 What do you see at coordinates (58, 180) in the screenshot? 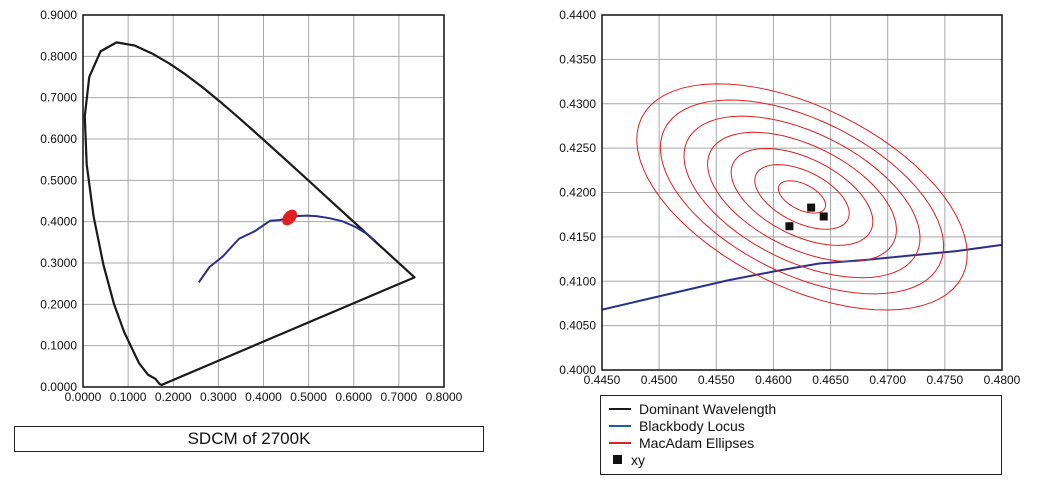
I see `y-tick-label: 0.5000` at bounding box center [58, 180].